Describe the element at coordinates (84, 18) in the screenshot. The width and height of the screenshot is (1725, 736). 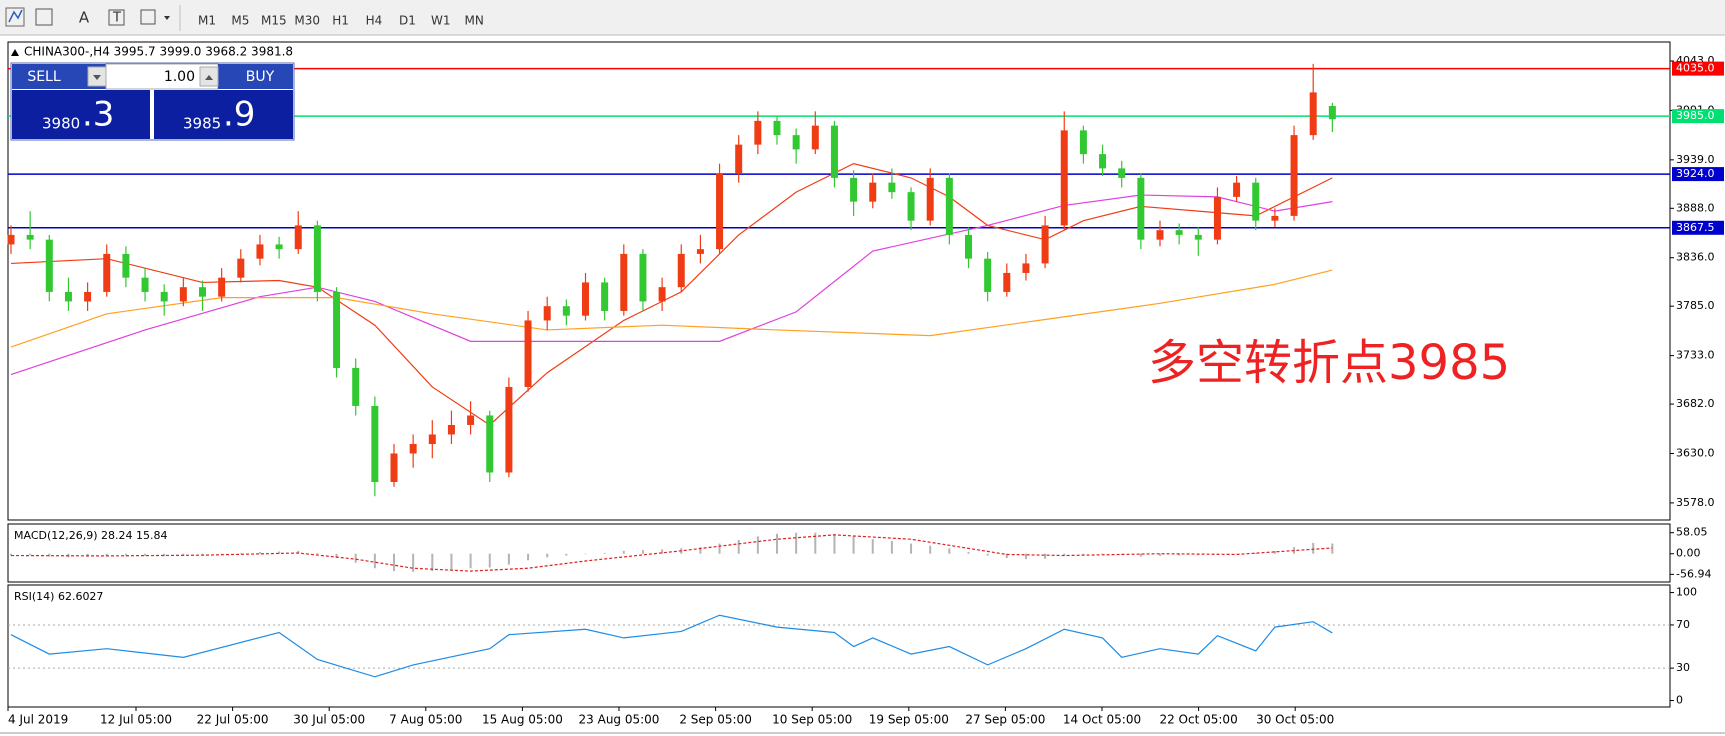
I see `tool-text: A` at that location.